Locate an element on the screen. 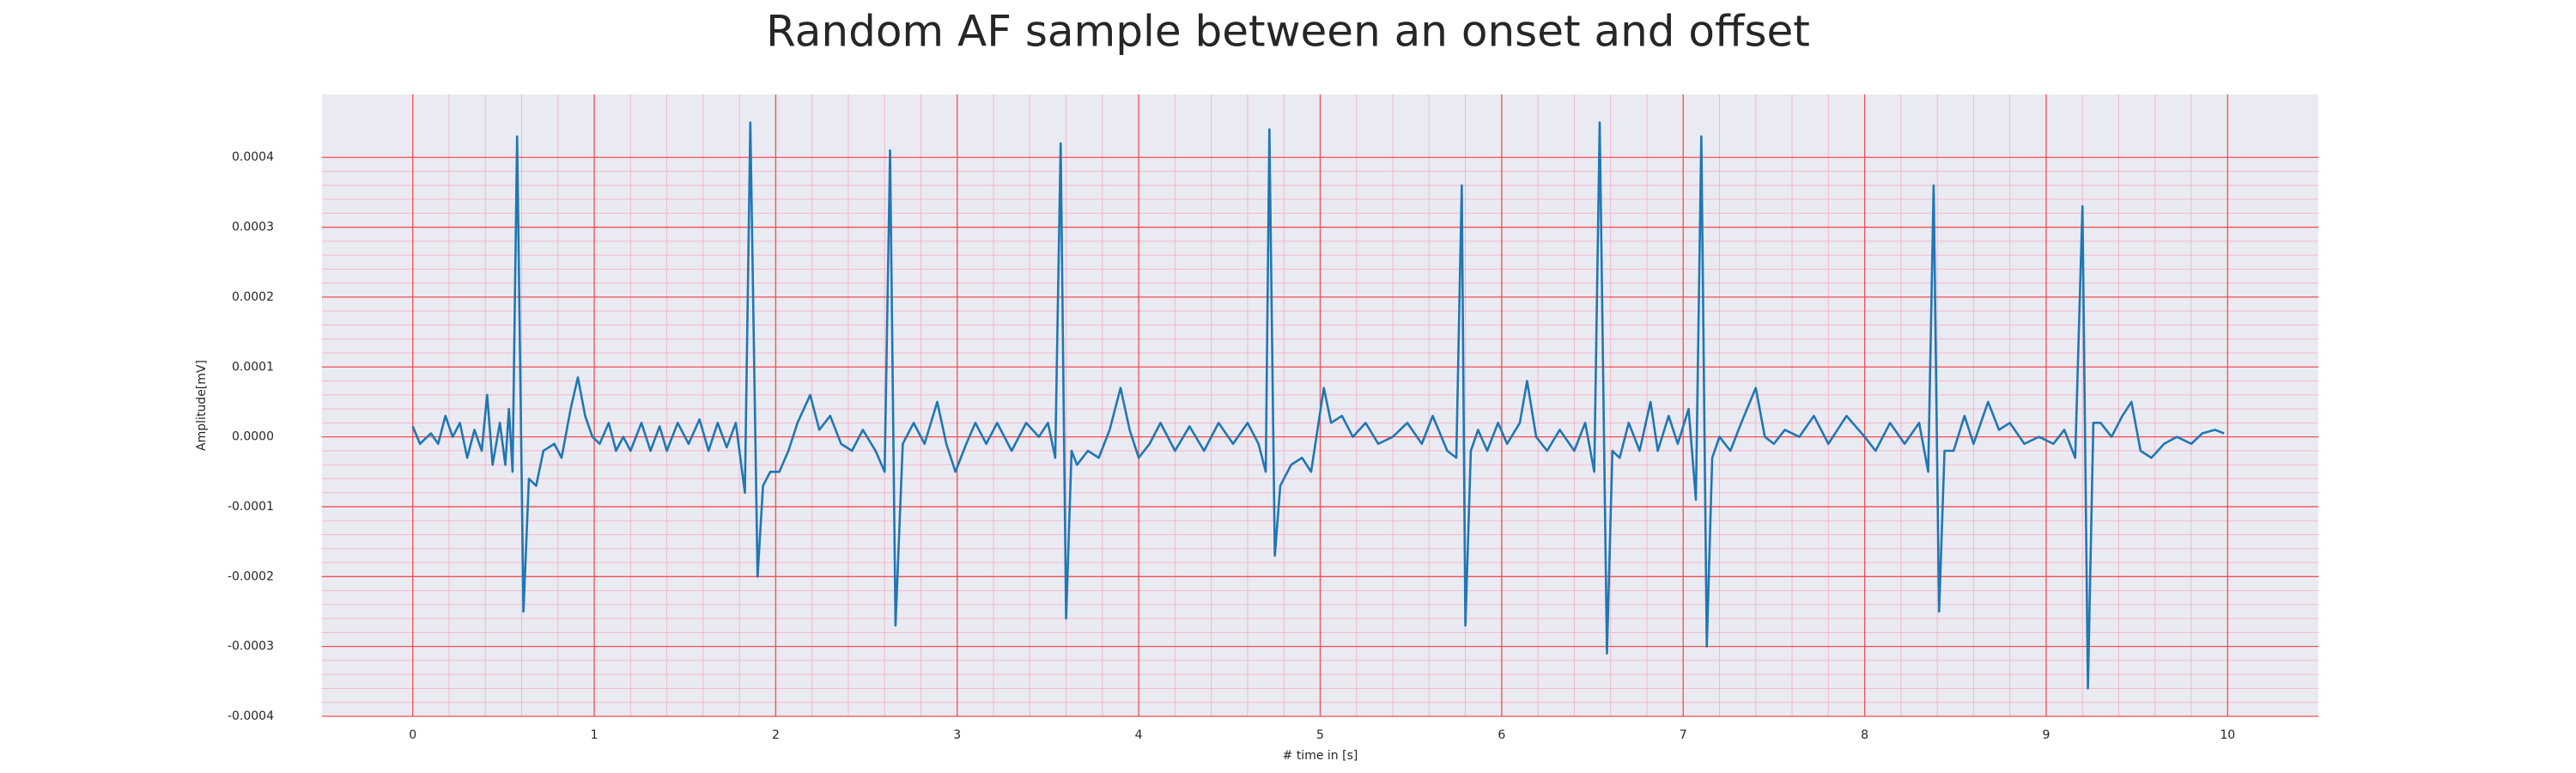  x-tick-label: 6 is located at coordinates (1502, 735).